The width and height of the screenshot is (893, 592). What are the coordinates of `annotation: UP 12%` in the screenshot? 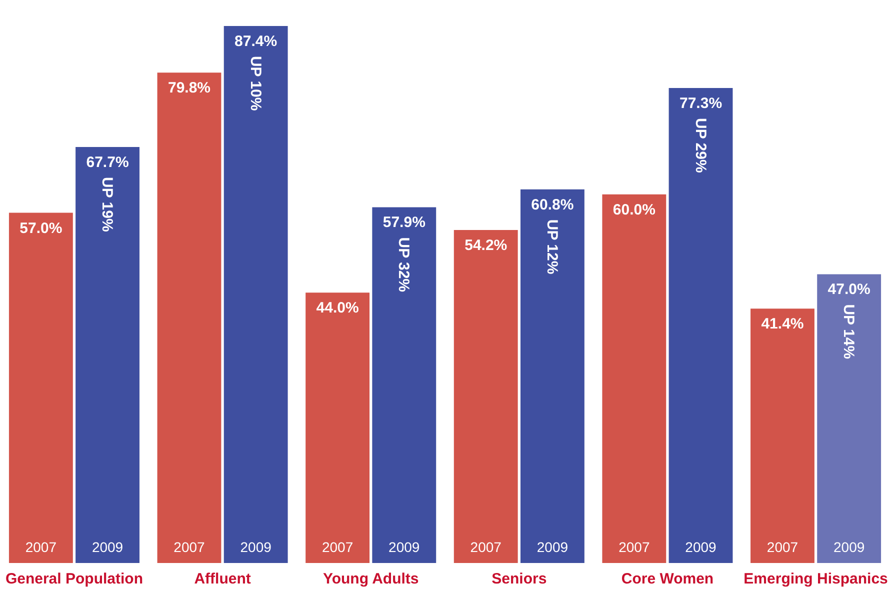 It's located at (551, 246).